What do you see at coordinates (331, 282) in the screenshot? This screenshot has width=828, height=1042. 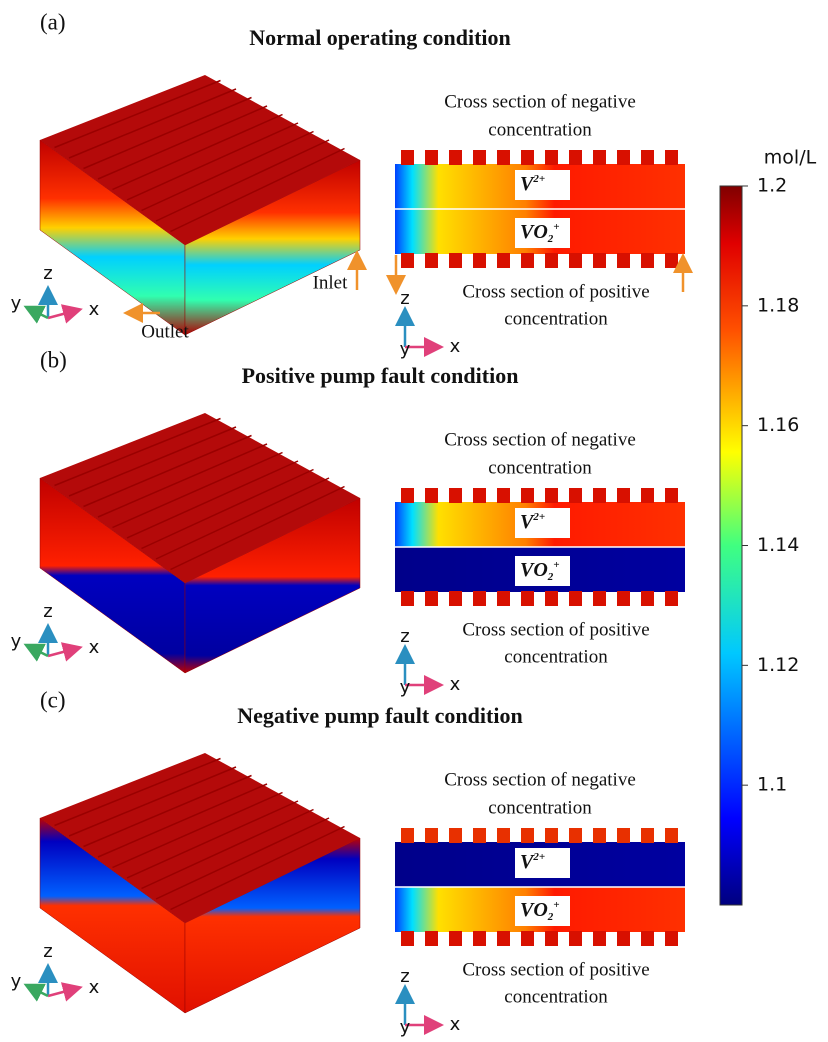 I see `inlet-label: Inlet` at bounding box center [331, 282].